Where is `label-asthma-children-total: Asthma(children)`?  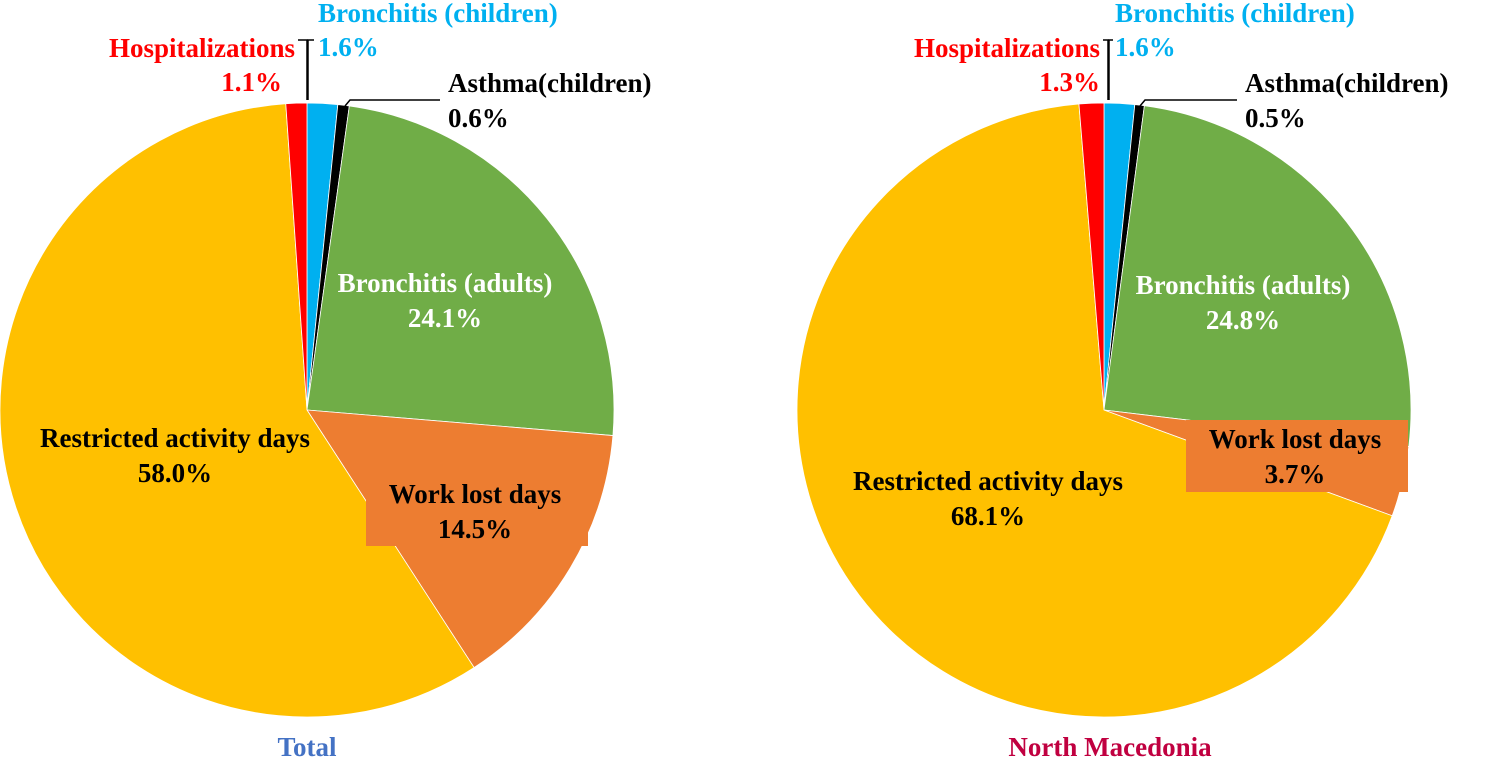
label-asthma-children-total: Asthma(children) is located at coordinates (550, 83).